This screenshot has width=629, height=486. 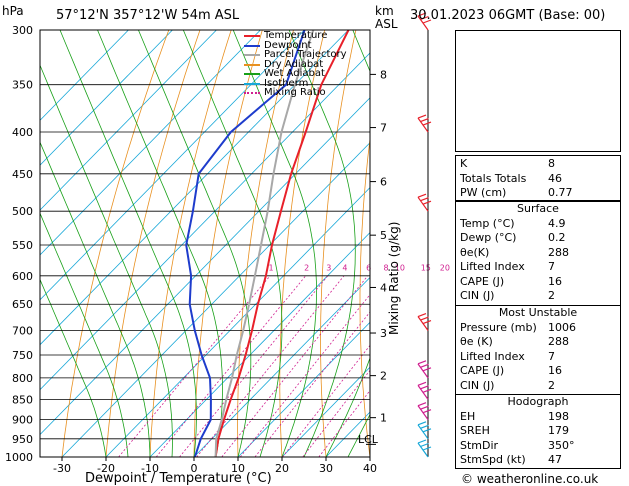 I want to click on hodograph-stat-row: StmSpd (kt) 47, so click(x=538, y=460).